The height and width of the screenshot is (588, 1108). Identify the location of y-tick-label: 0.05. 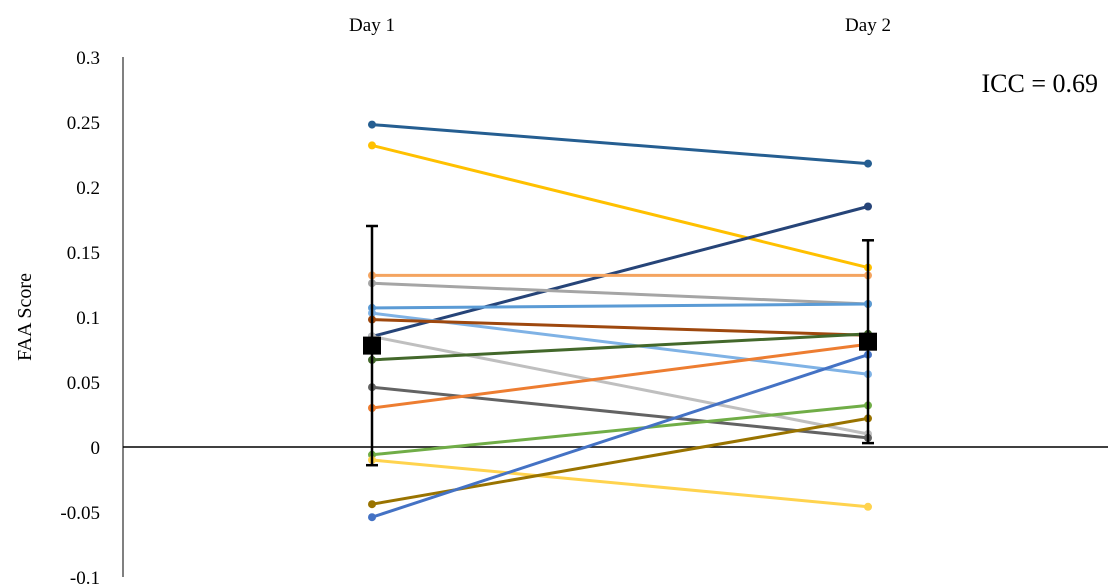
(83, 383).